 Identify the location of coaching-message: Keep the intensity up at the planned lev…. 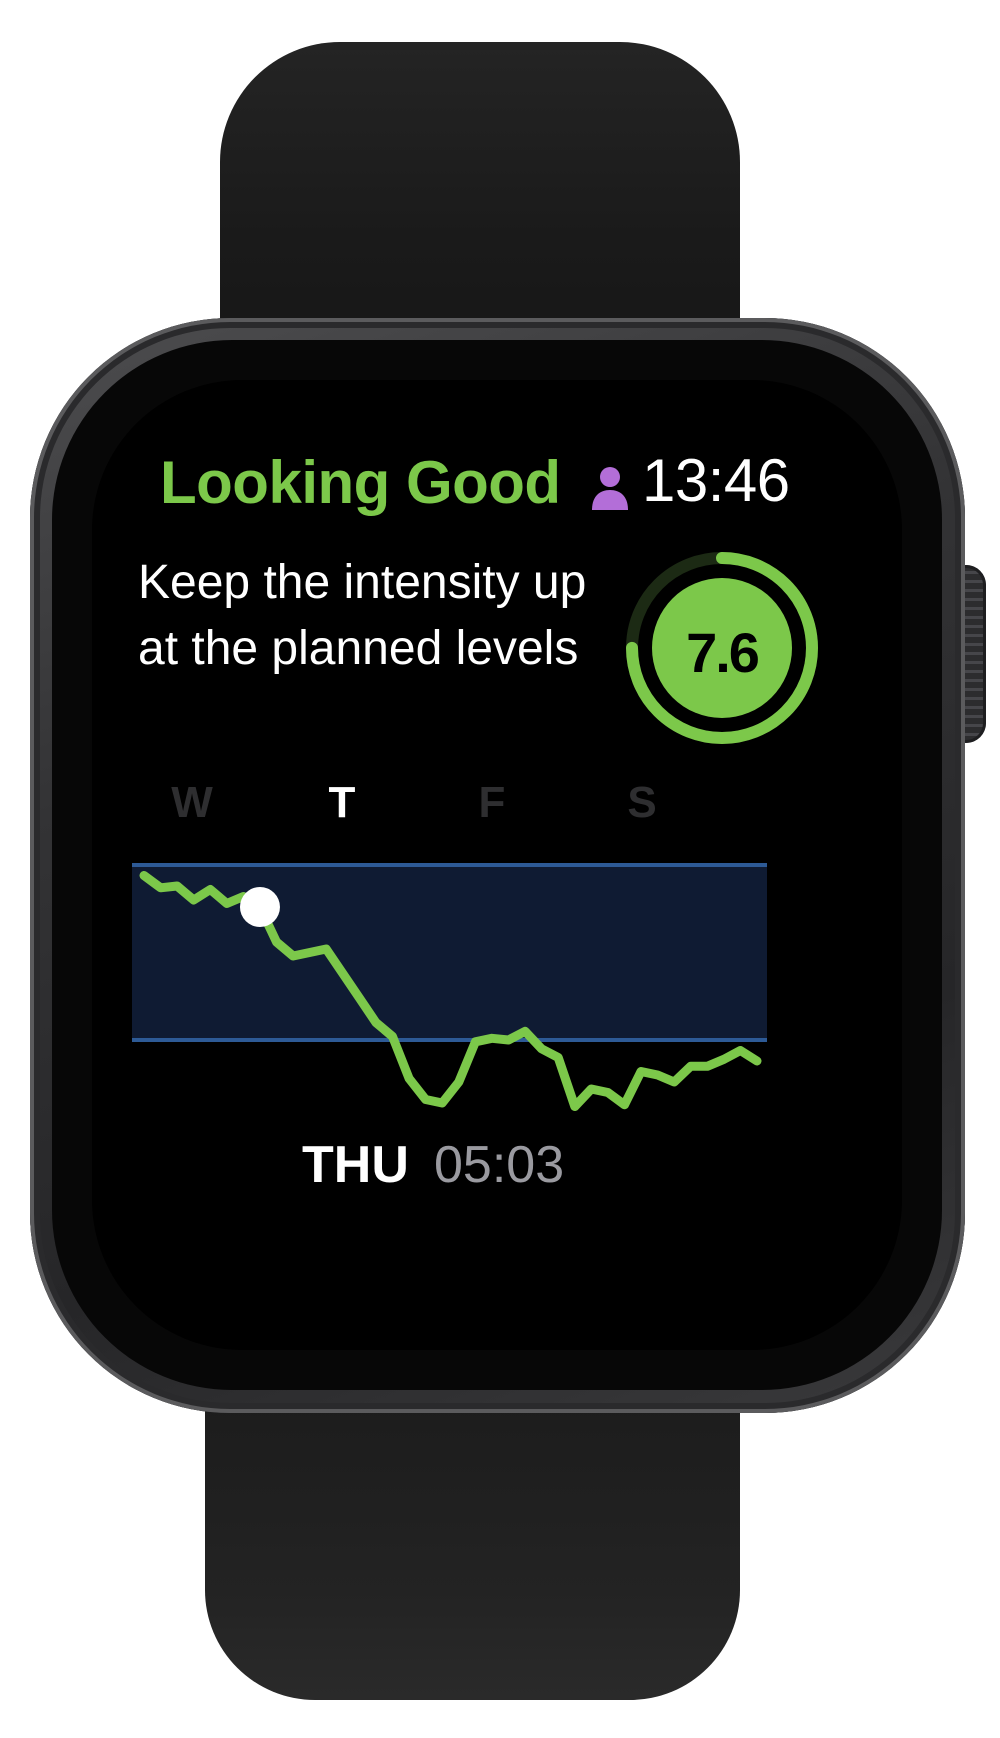
(362, 615).